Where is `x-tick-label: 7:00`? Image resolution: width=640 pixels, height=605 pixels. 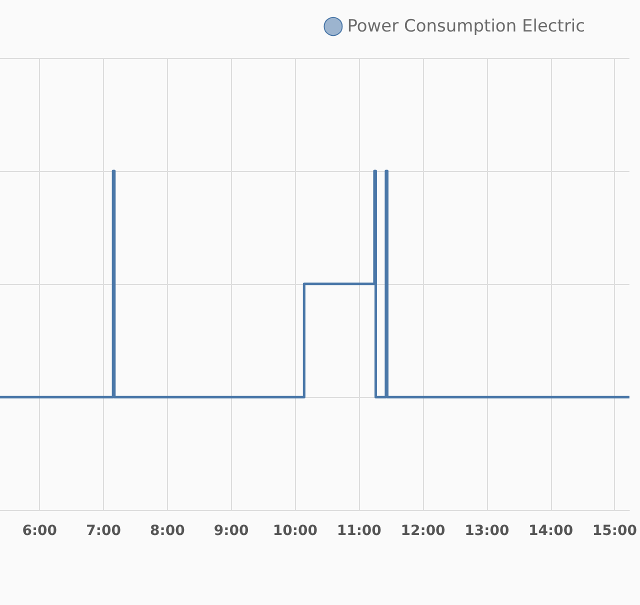
x-tick-label: 7:00 is located at coordinates (104, 531).